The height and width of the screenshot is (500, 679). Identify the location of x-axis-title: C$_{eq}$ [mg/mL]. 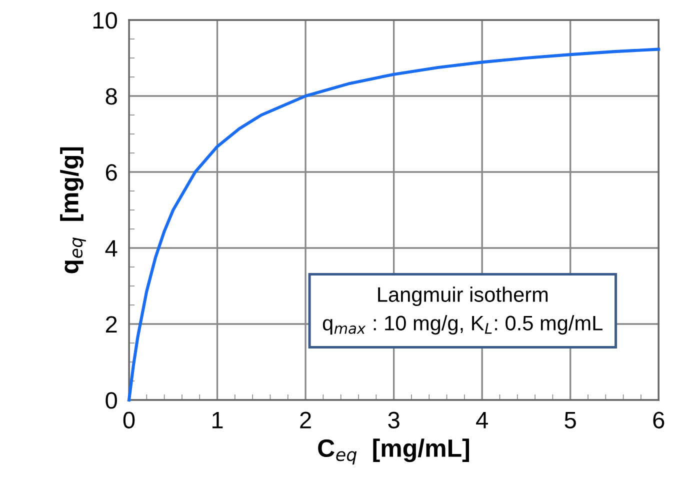
(394, 451).